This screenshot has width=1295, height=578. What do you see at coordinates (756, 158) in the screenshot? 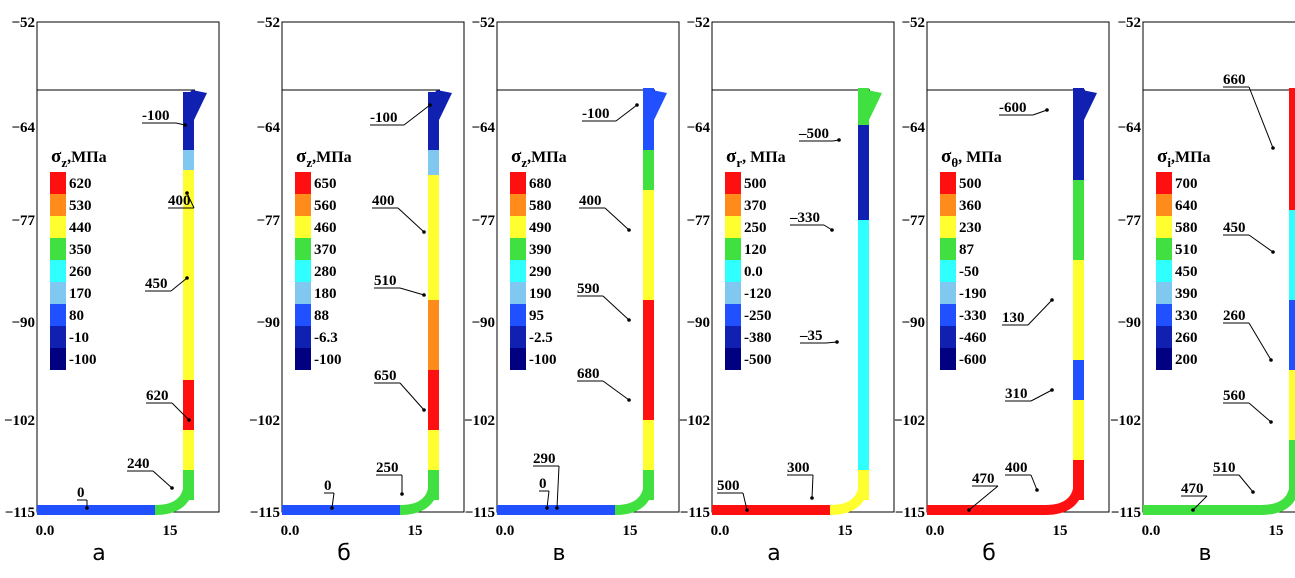
I see `legend-title: σr, МПа` at bounding box center [756, 158].